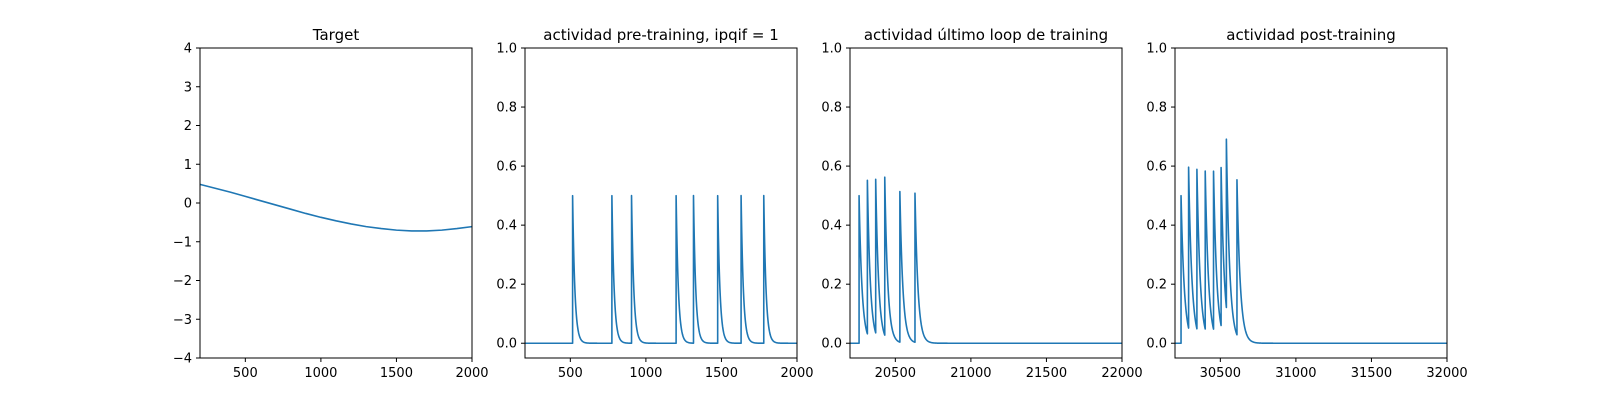  What do you see at coordinates (188, 126) in the screenshot?
I see `y-tick-label: 2` at bounding box center [188, 126].